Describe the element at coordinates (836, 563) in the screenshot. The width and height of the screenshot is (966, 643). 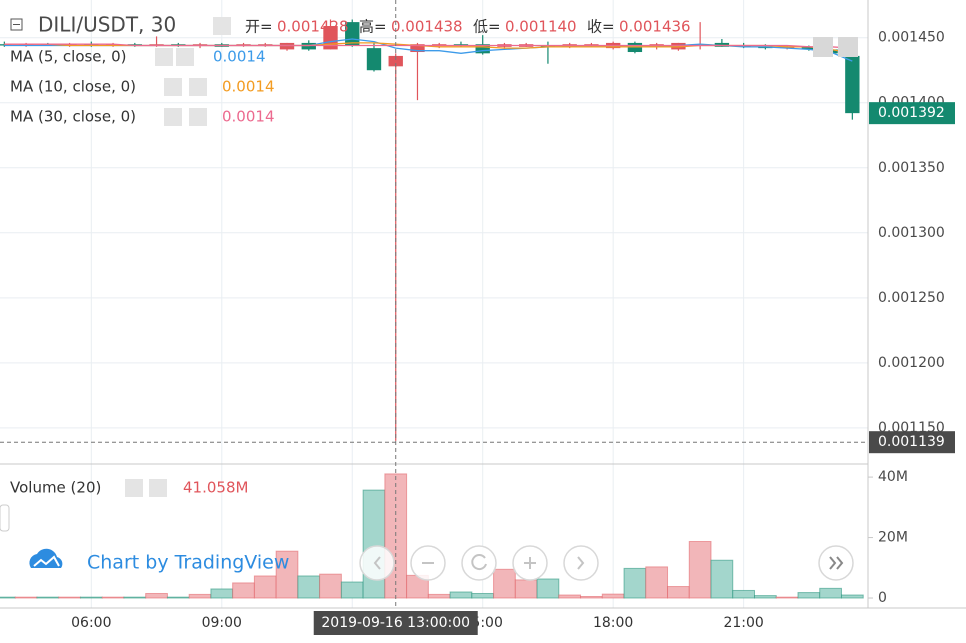
I see `double-arrow-icon` at that location.